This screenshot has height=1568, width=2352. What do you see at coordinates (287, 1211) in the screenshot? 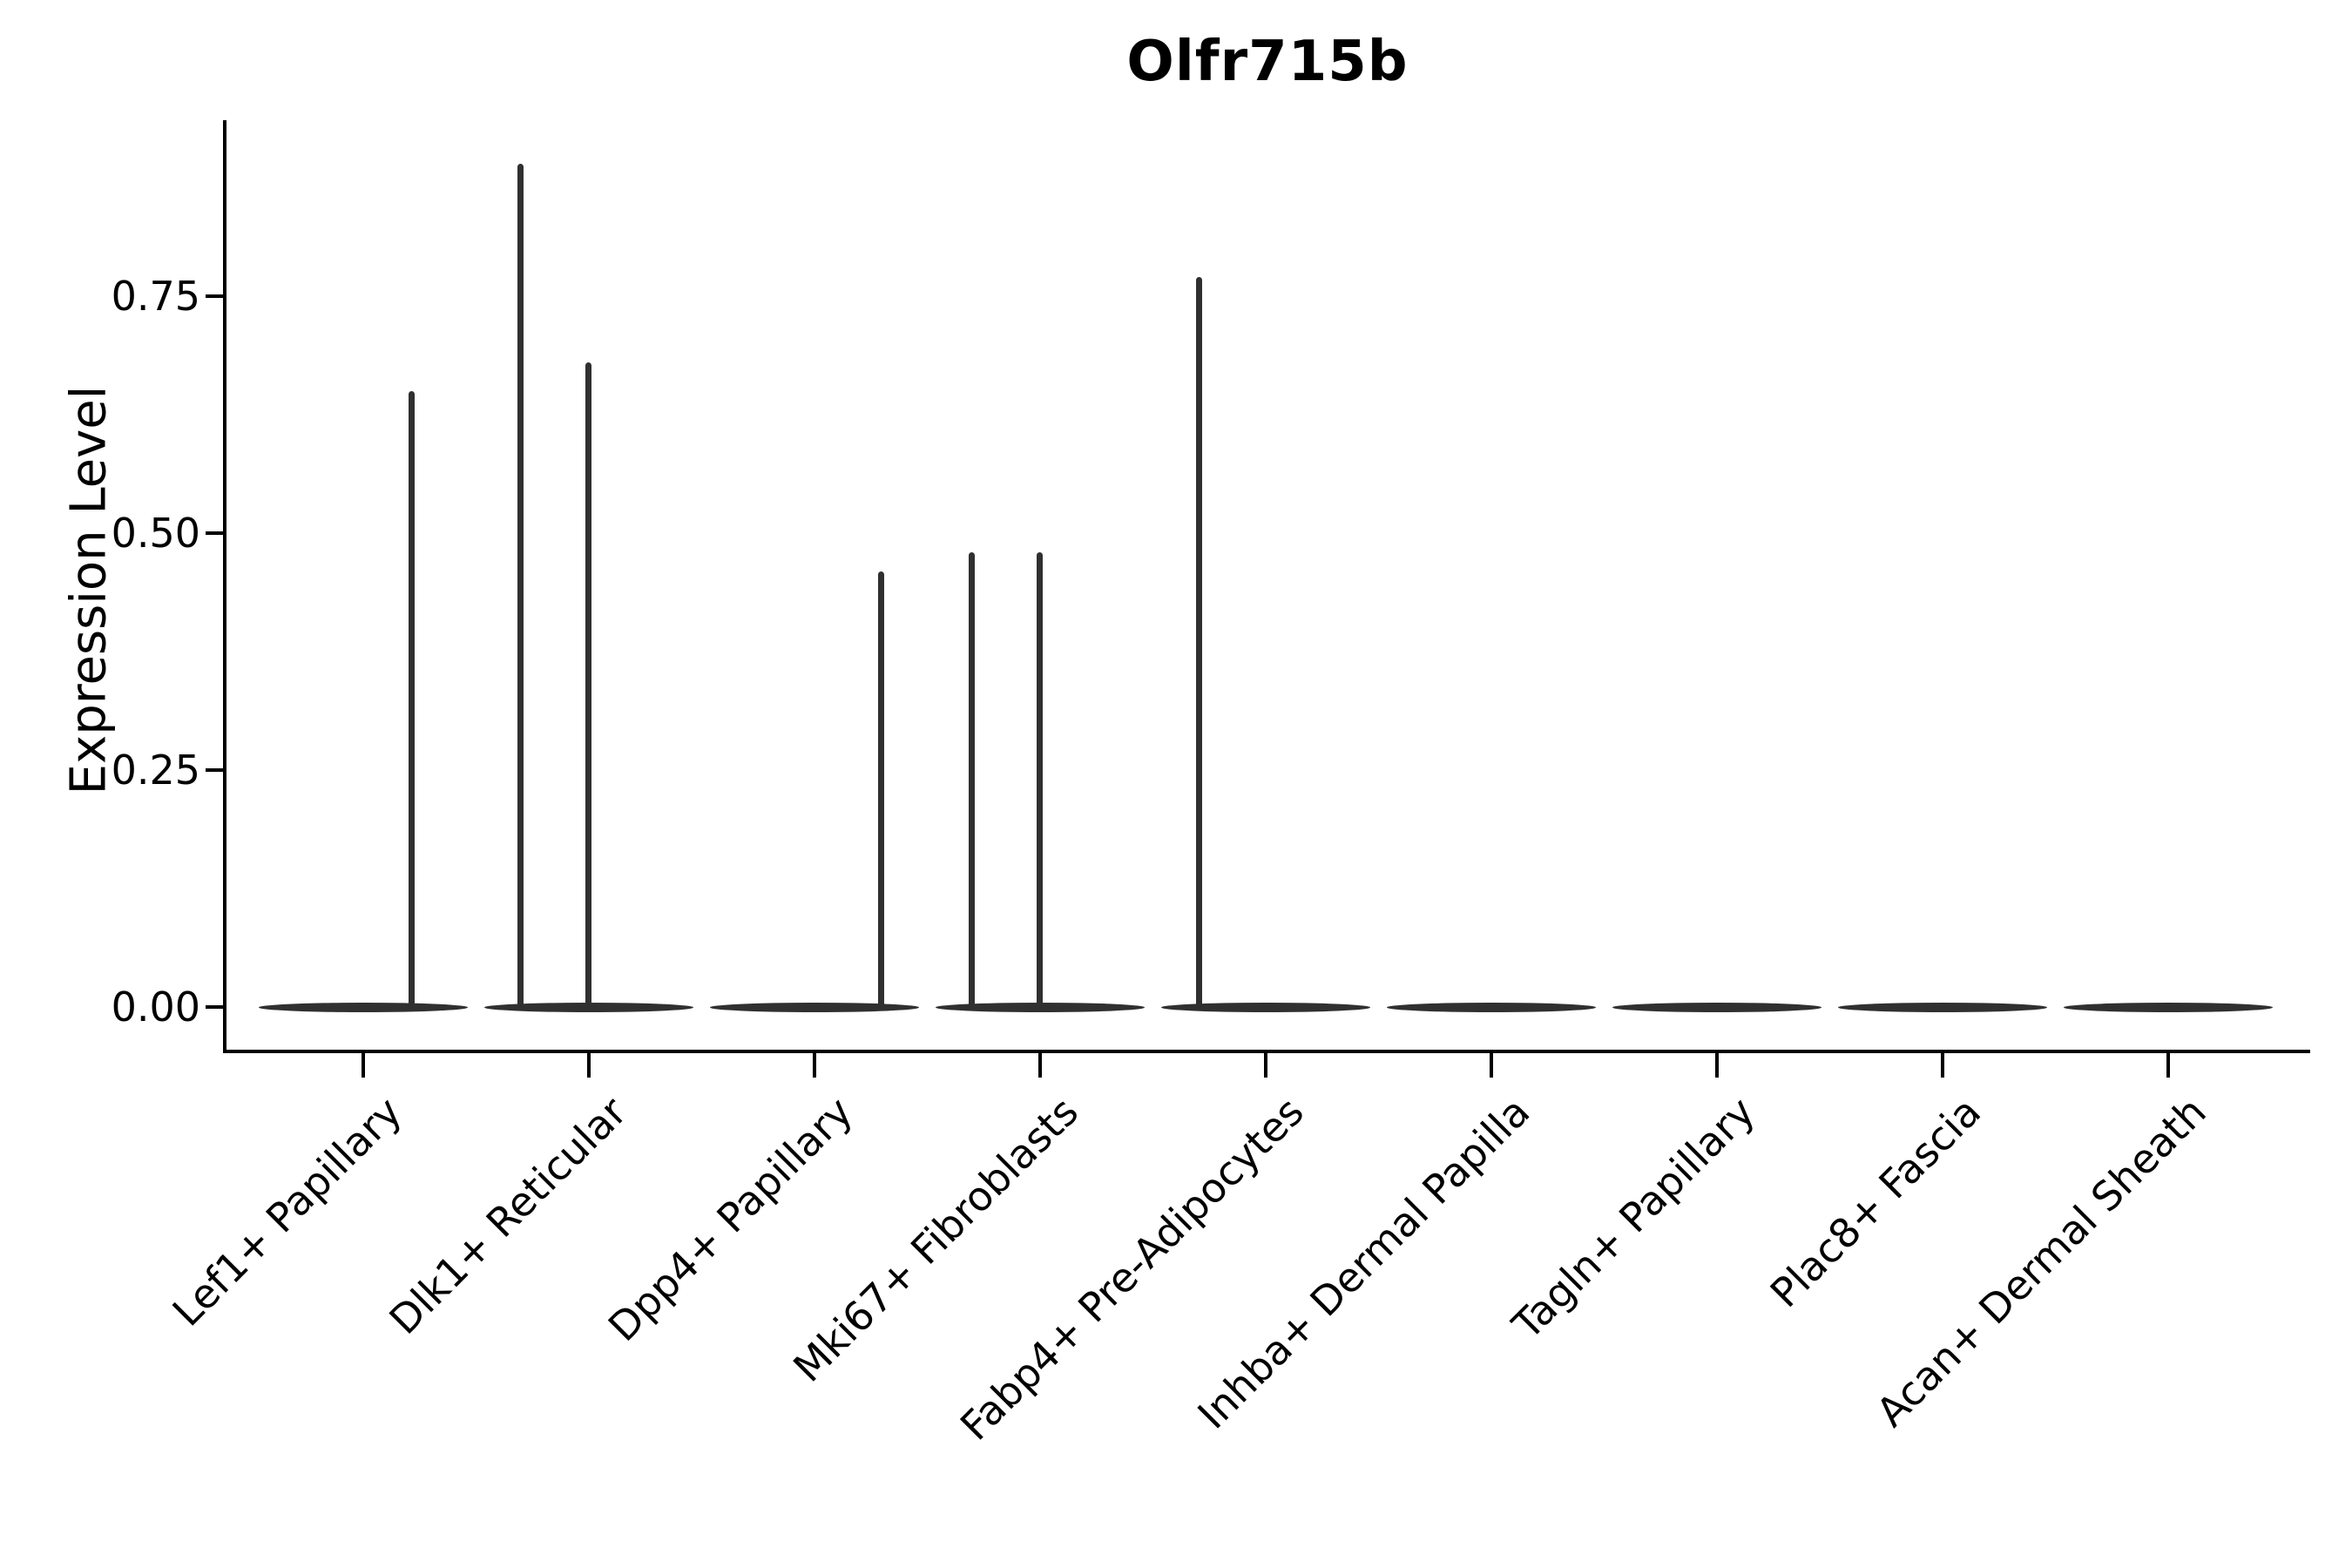
I see `x-tick-label: Lef1+ Papillary` at bounding box center [287, 1211].